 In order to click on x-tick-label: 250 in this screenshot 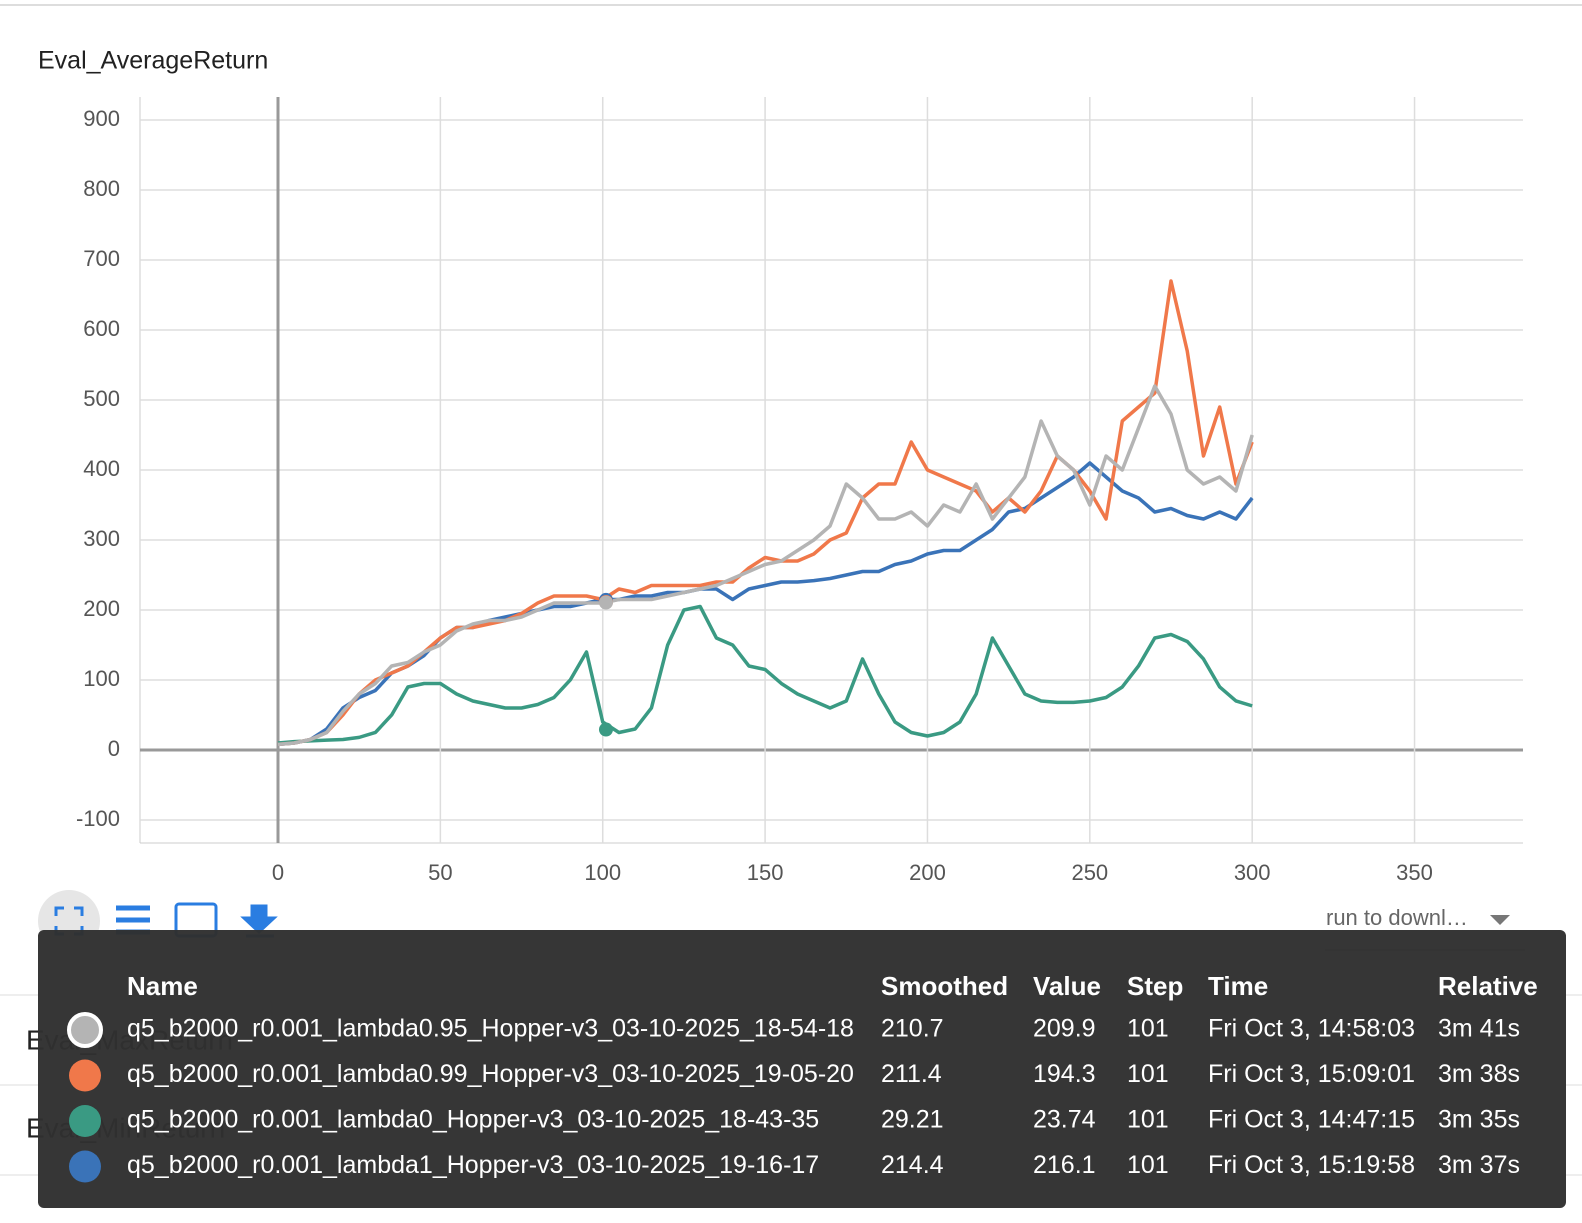, I will do `click(1089, 872)`.